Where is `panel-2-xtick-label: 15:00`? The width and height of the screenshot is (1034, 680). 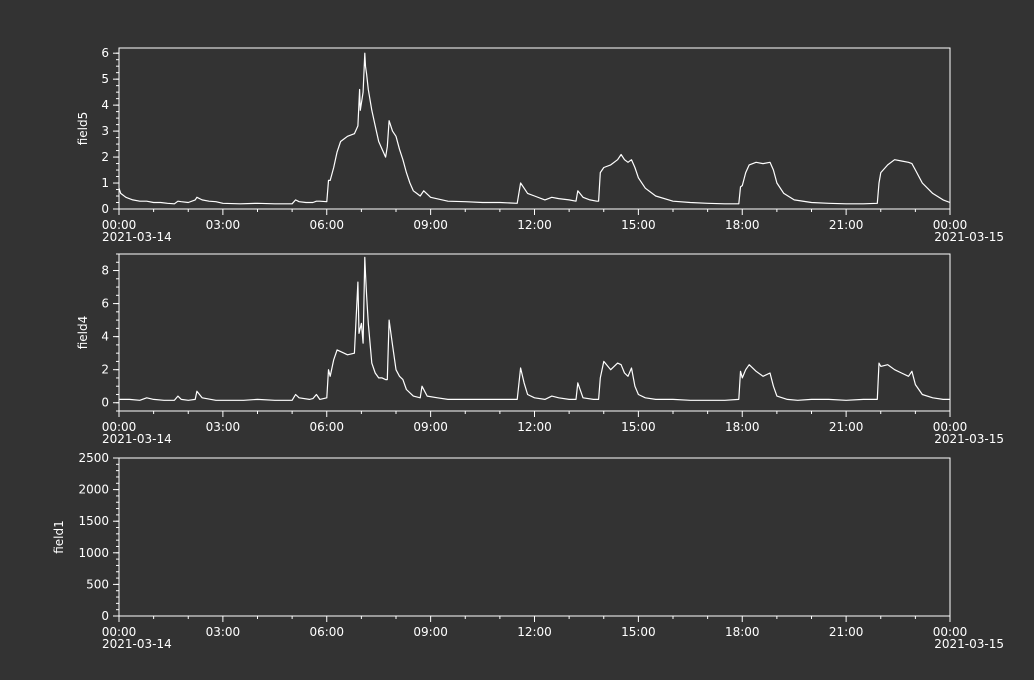
panel-2-xtick-label: 15:00 is located at coordinates (638, 427).